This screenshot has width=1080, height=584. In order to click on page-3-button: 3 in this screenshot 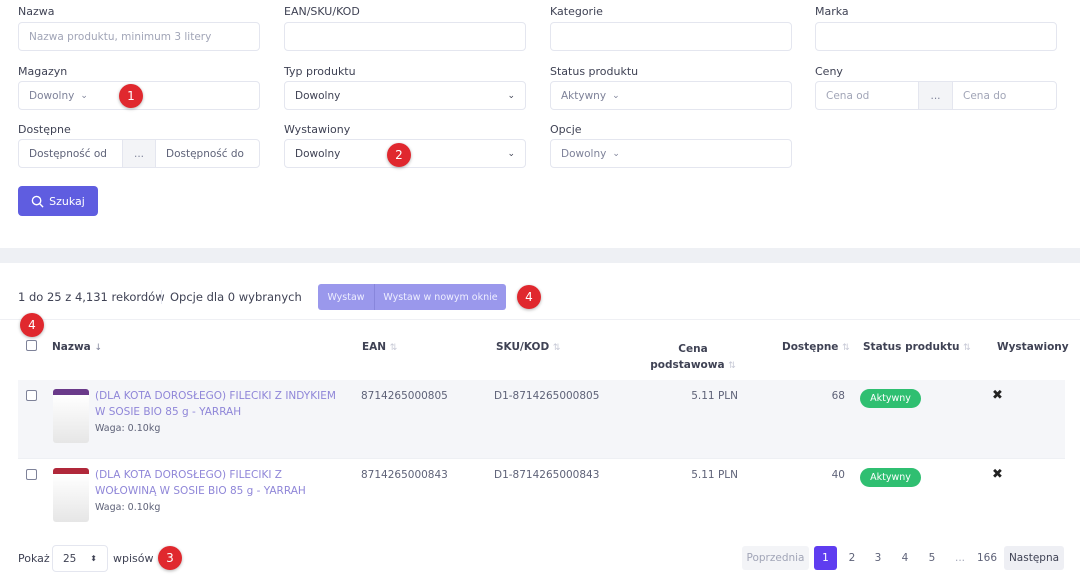, I will do `click(878, 558)`.